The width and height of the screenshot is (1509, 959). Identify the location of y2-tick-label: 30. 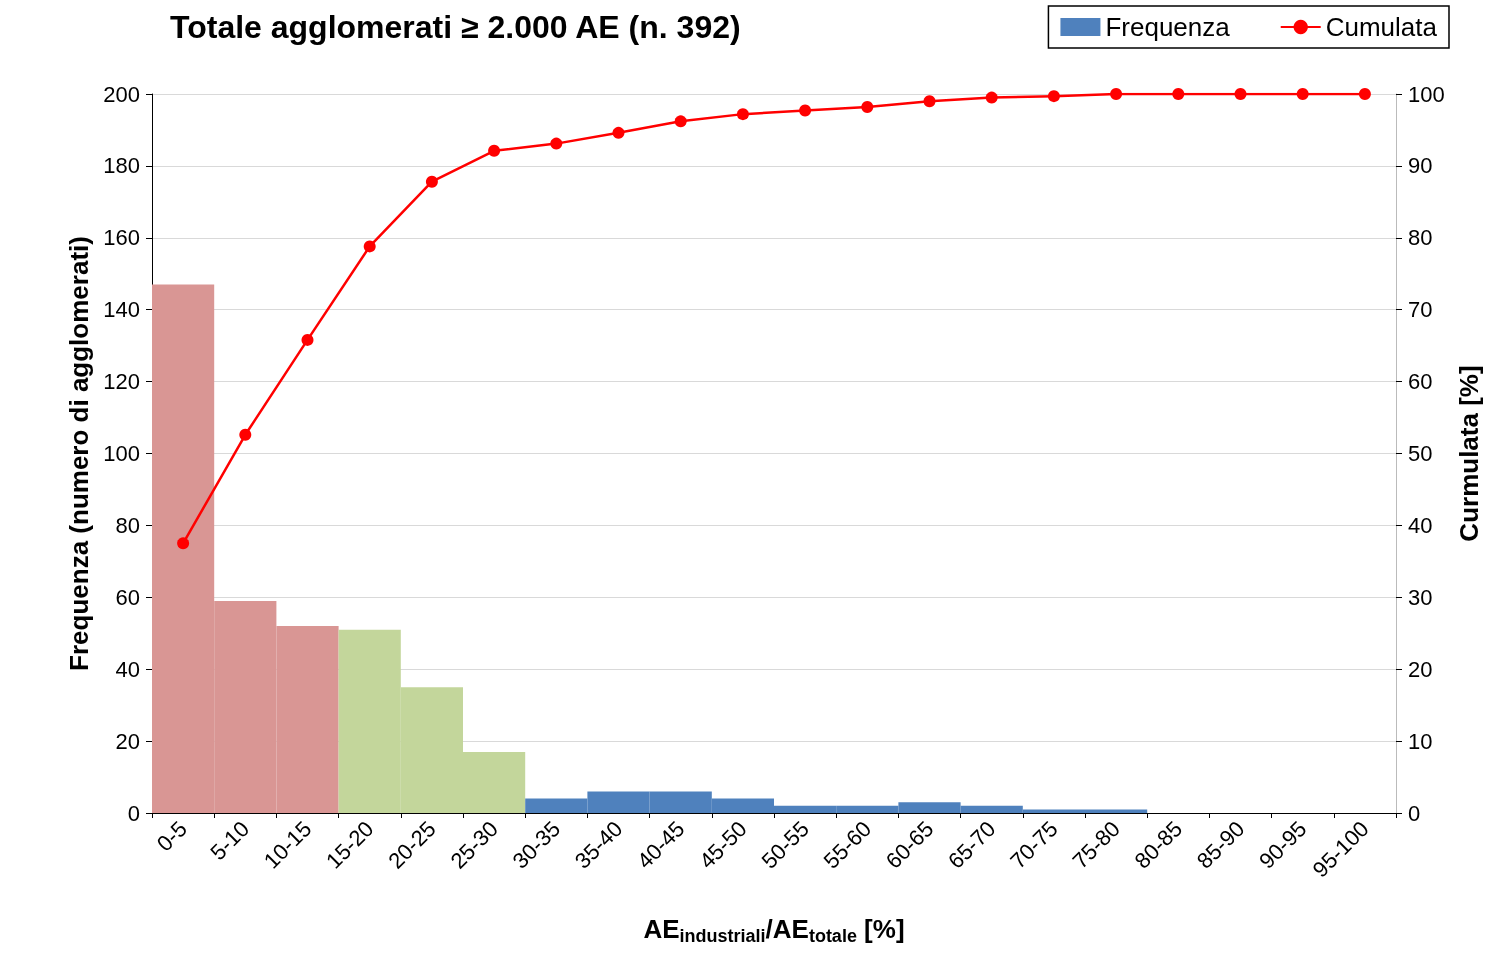
(1420, 597).